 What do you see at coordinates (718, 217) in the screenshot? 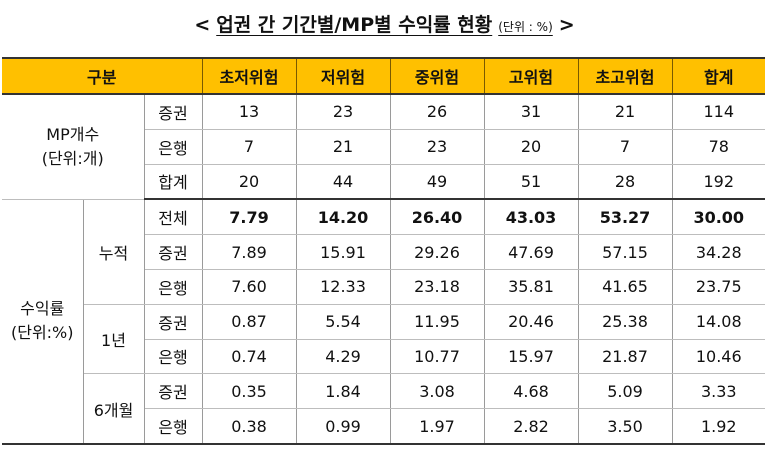
I see `cell: 30.00` at bounding box center [718, 217].